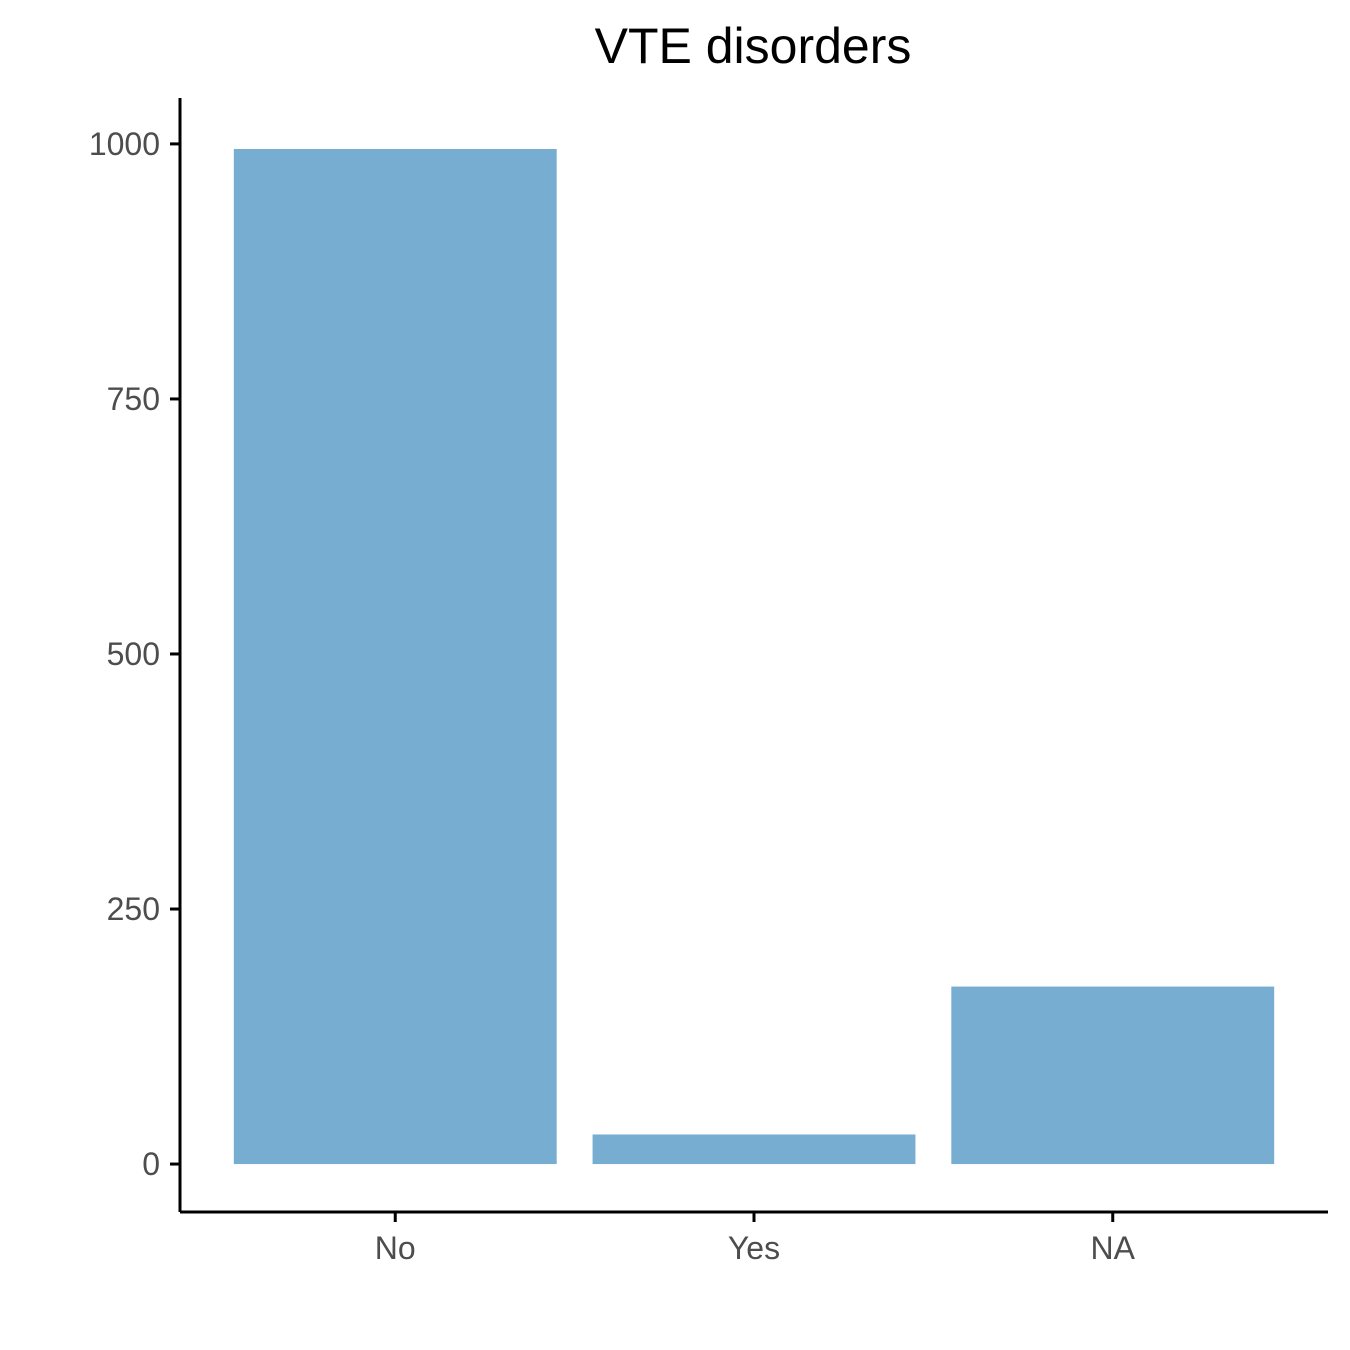 This screenshot has width=1350, height=1350. What do you see at coordinates (1113, 1248) in the screenshot?
I see `x-tick-label: NA` at bounding box center [1113, 1248].